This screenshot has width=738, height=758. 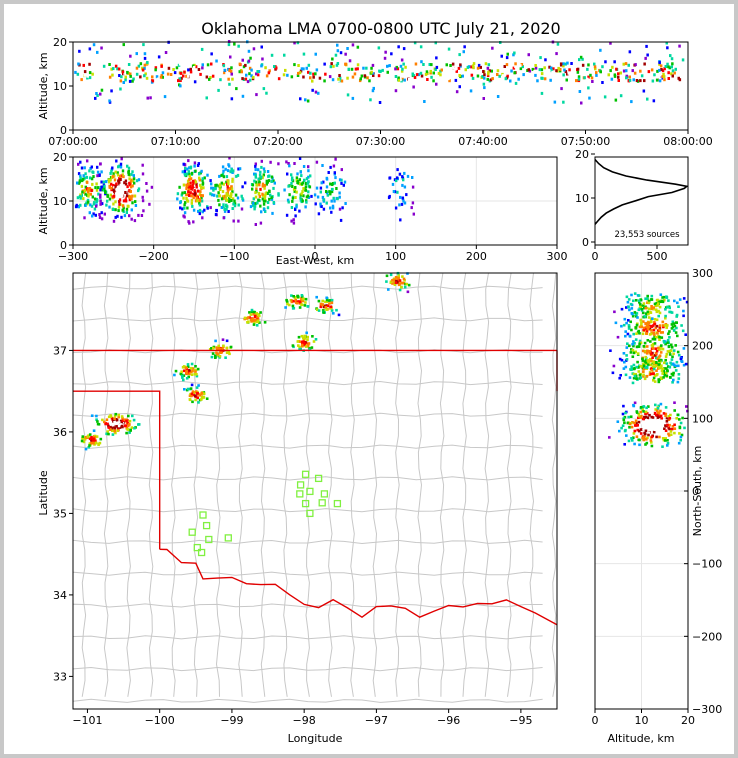 What do you see at coordinates (245, 361) in the screenshot?
I see `map-source-density` at bounding box center [245, 361].